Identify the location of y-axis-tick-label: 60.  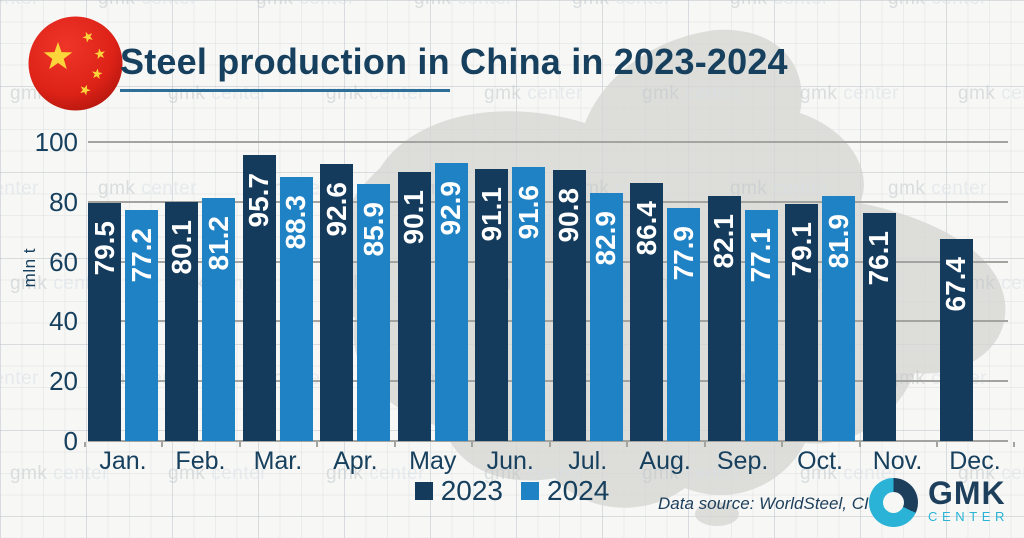
(63, 261).